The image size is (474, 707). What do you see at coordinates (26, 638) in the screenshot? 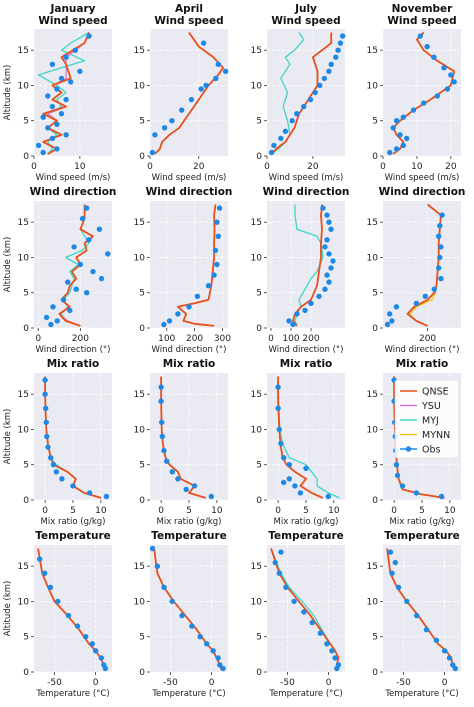
I see `y-tick-label: 5` at bounding box center [26, 638].